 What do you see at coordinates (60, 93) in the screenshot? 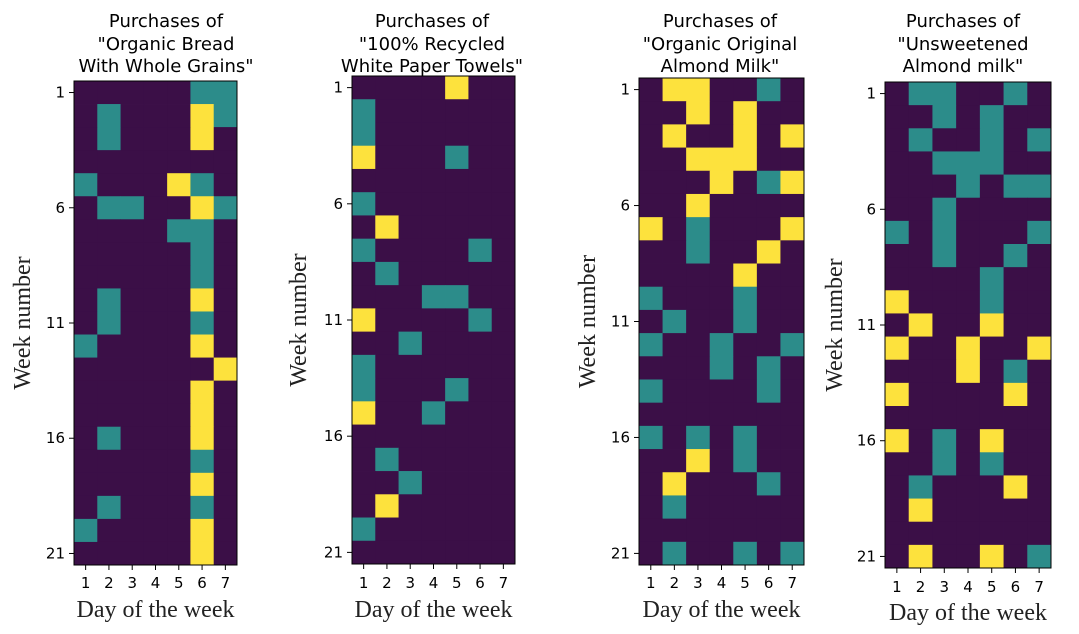
I see `y-tick-label: 1` at bounding box center [60, 93].